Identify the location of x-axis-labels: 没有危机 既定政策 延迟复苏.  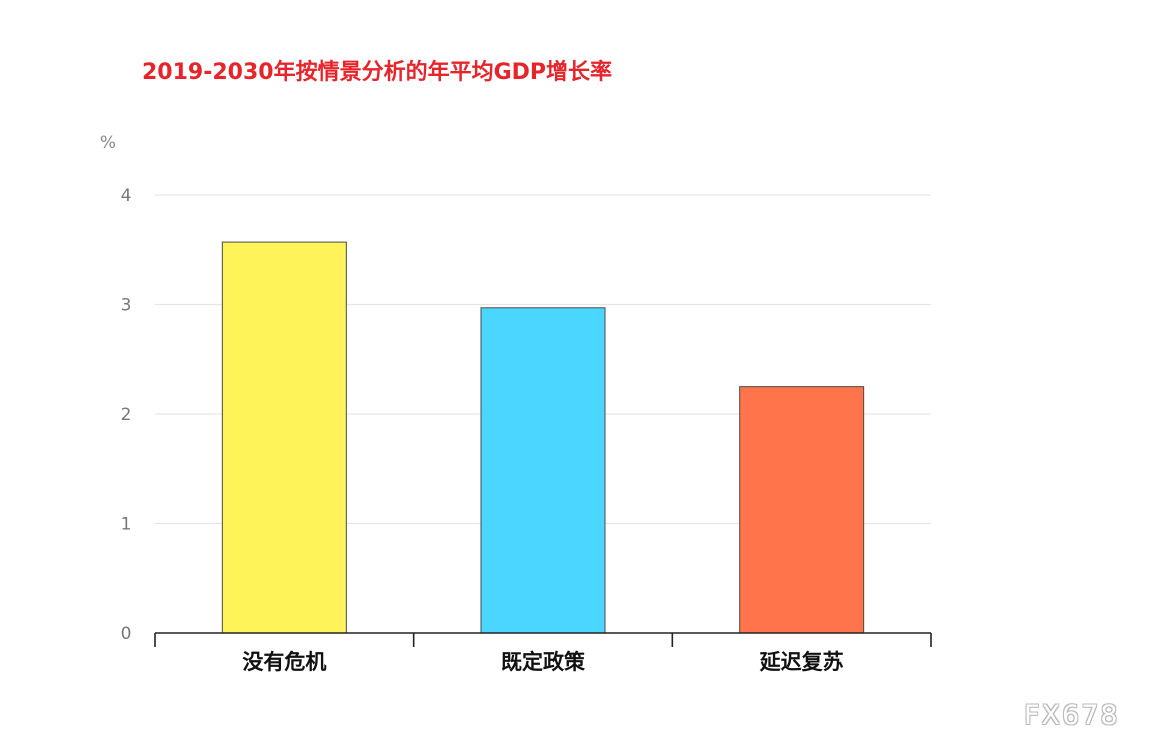
(542, 662).